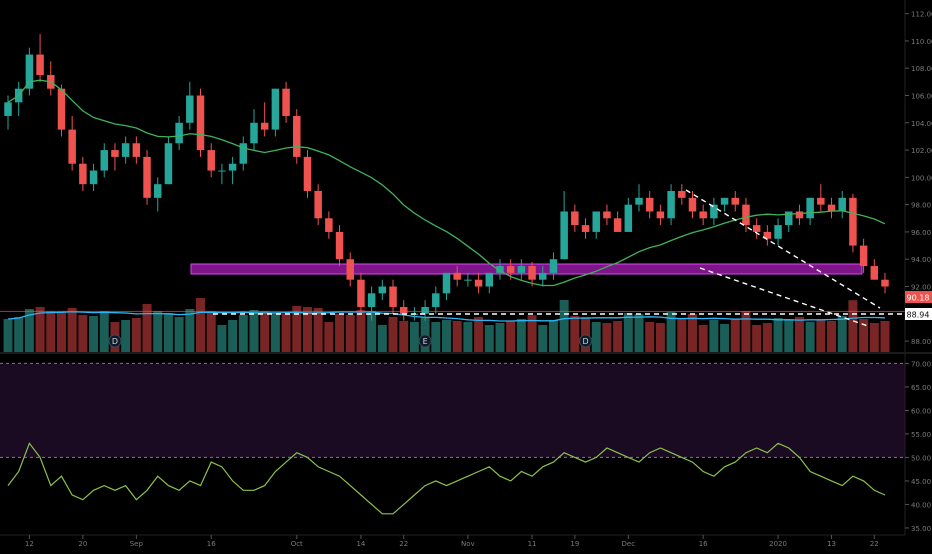 The height and width of the screenshot is (554, 932). I want to click on price-tick-label: 110.00, so click(921, 42).